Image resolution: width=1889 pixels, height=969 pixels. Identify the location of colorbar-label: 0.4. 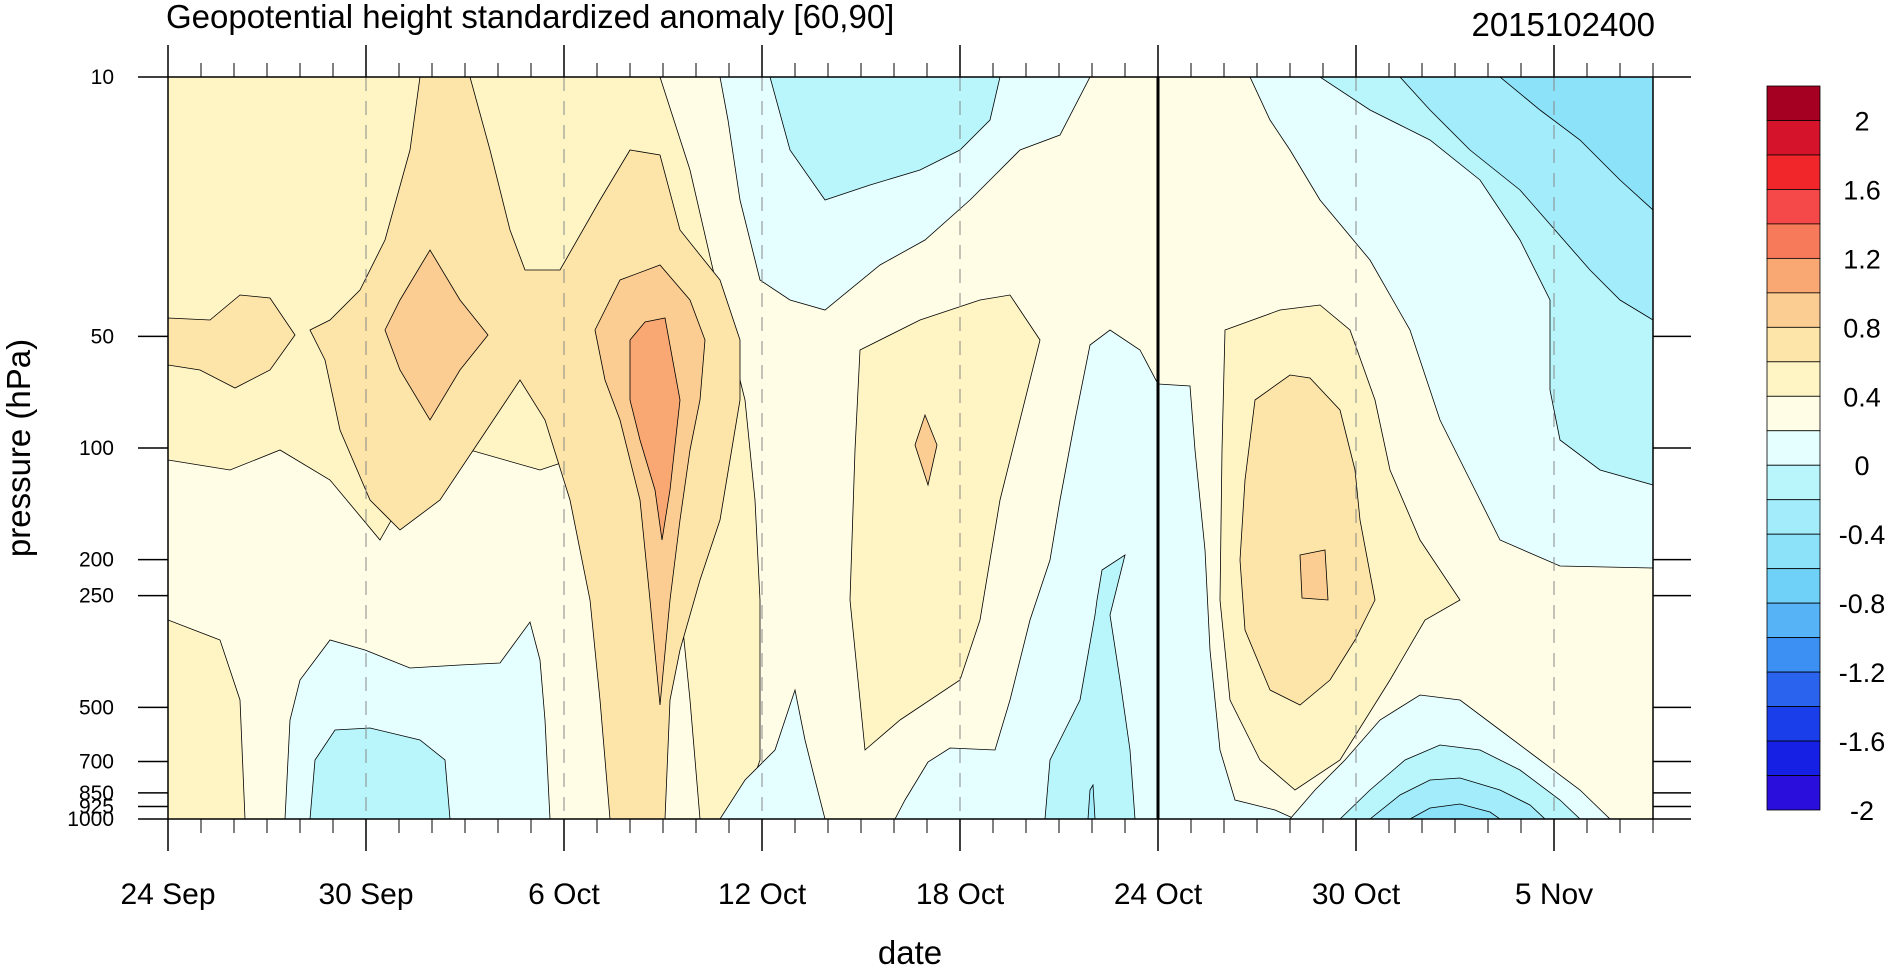
(1862, 397).